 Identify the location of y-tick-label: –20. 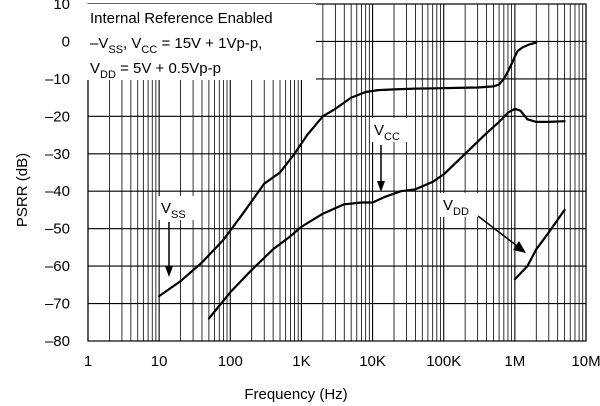
(57, 116).